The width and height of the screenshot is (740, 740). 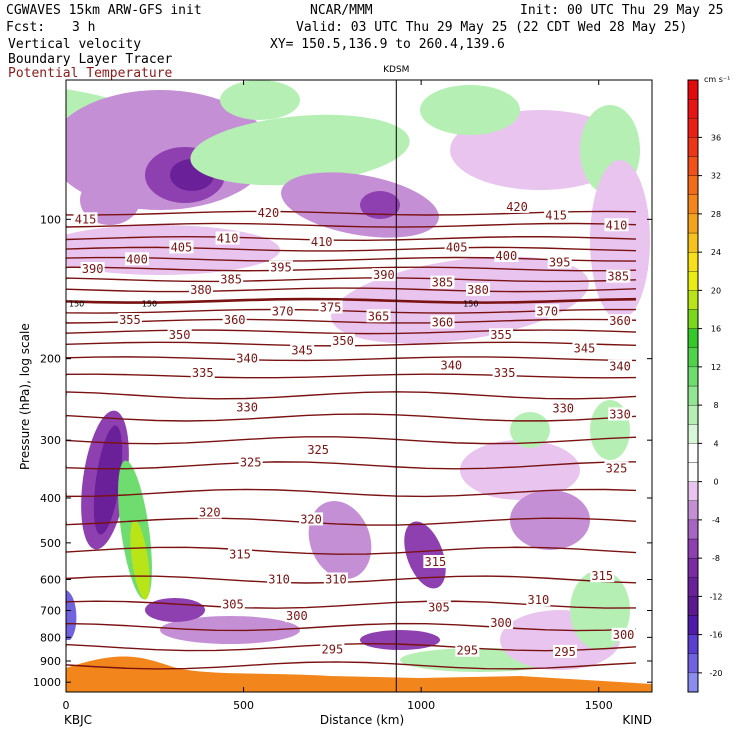 I want to click on y-tick-label: 400, so click(x=50, y=498).